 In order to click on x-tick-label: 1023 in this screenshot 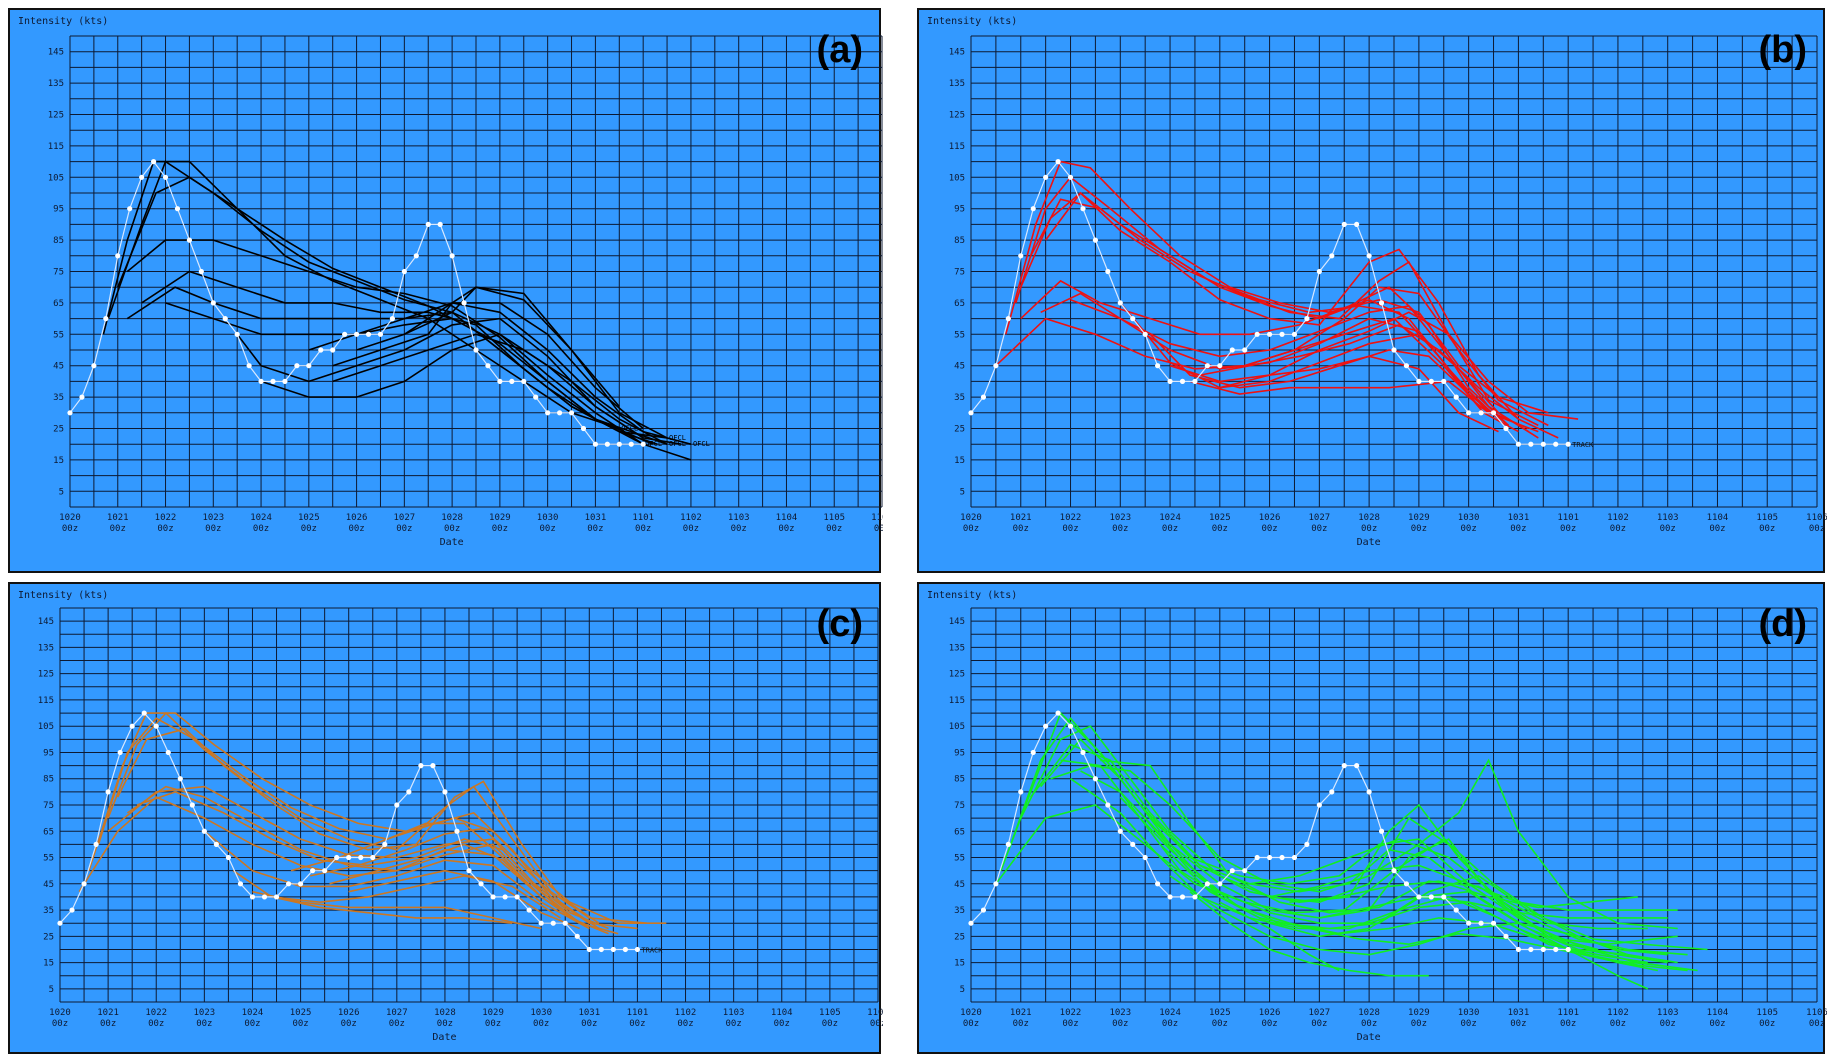, I will do `click(205, 1013)`.